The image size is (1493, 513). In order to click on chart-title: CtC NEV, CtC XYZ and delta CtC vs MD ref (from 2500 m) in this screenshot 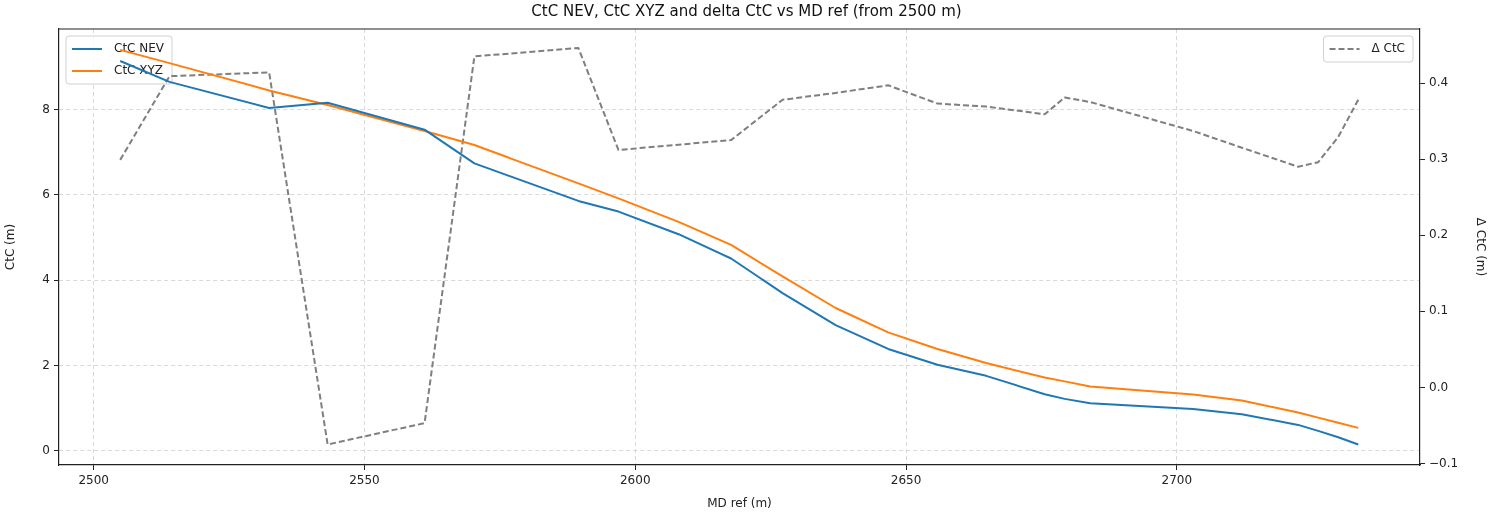, I will do `click(746, 10)`.